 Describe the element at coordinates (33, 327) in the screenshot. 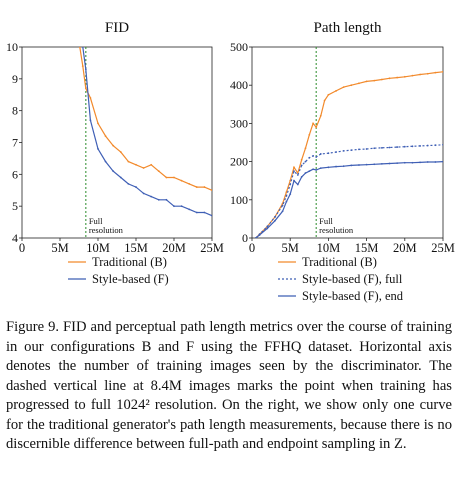

I see `caption-label: Figure 9.` at that location.